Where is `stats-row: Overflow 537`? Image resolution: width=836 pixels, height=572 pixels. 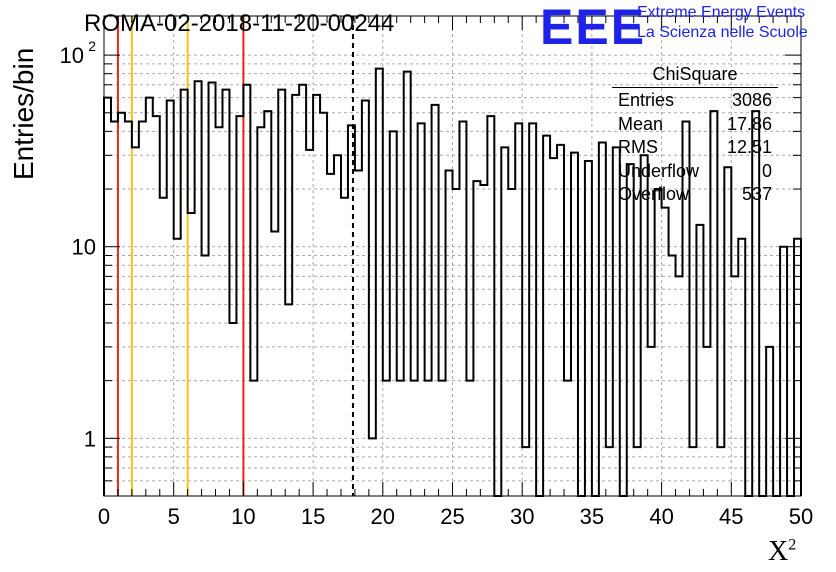 stats-row: Overflow 537 is located at coordinates (695, 194).